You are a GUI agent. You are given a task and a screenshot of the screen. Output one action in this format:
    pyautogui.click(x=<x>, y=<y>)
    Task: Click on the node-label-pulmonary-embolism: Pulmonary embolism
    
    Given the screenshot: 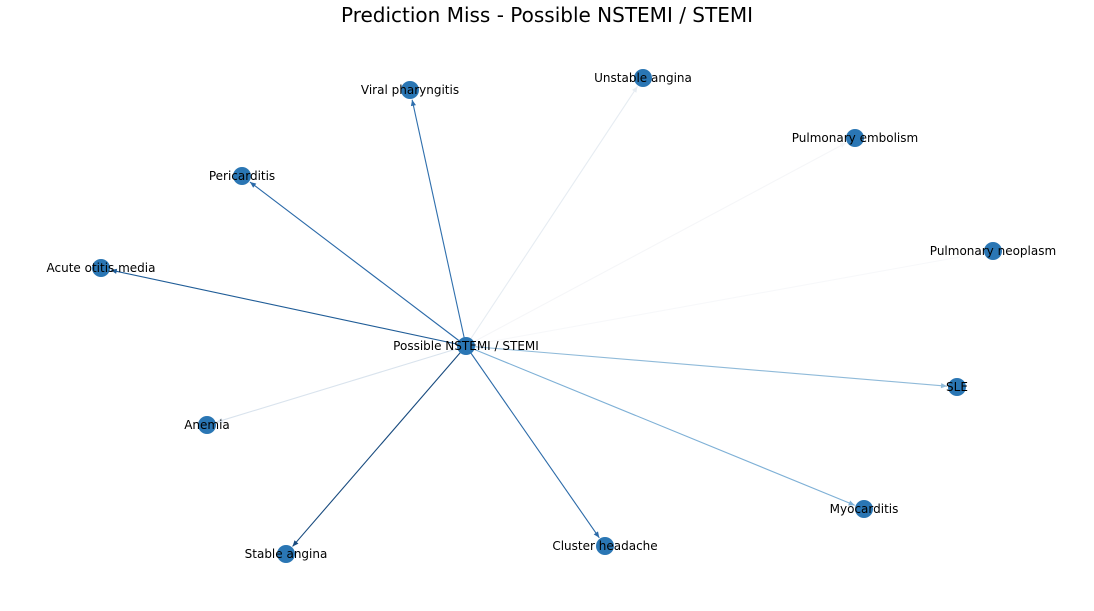 What is the action you would take?
    pyautogui.click(x=855, y=138)
    